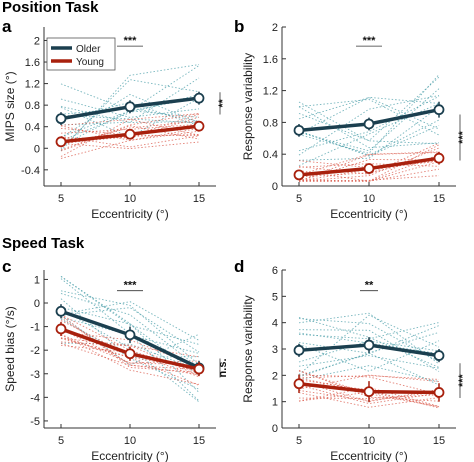  I want to click on panel-label-a: a, so click(7, 26).